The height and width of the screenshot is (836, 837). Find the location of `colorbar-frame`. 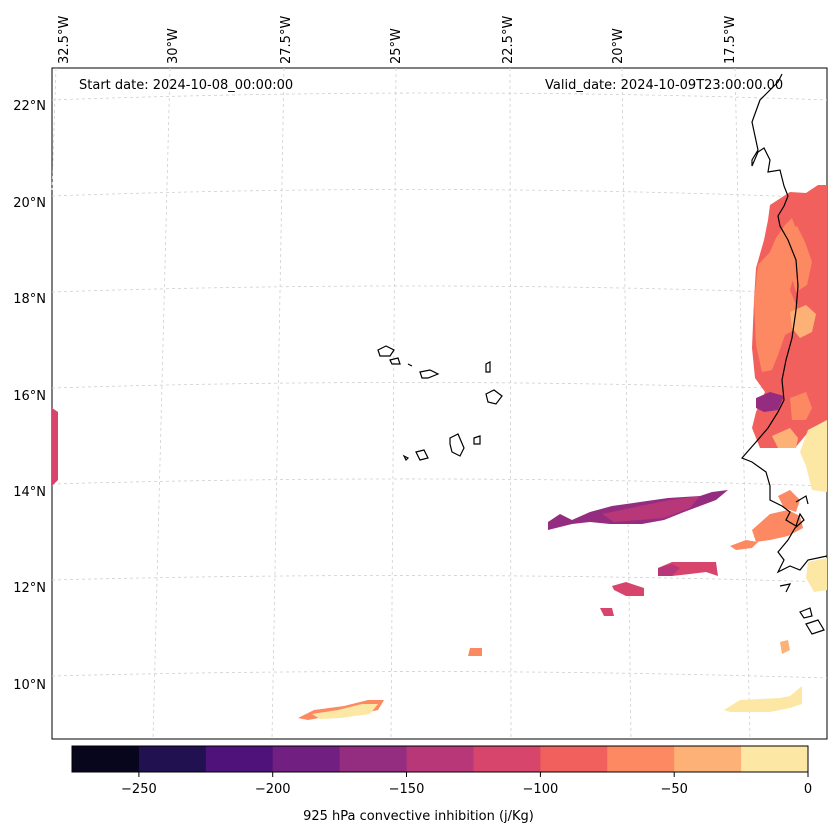

colorbar-frame is located at coordinates (440, 759).